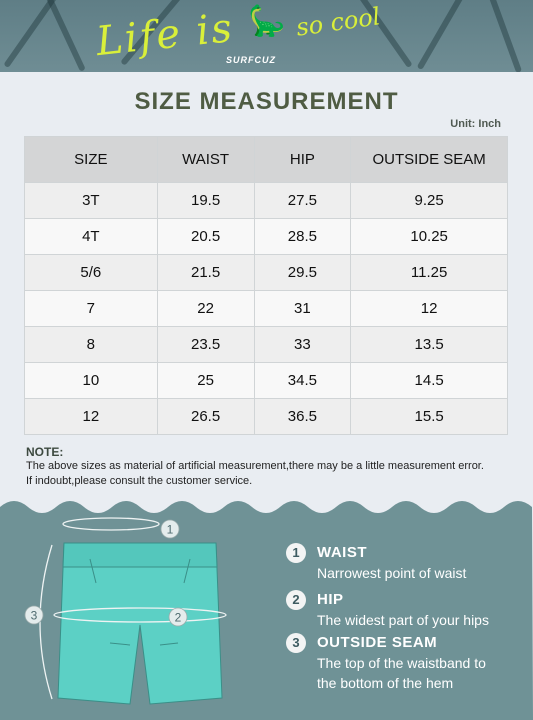 The image size is (533, 720). Describe the element at coordinates (385, 683) in the screenshot. I see `legend-description: the bottom of the hem` at that location.